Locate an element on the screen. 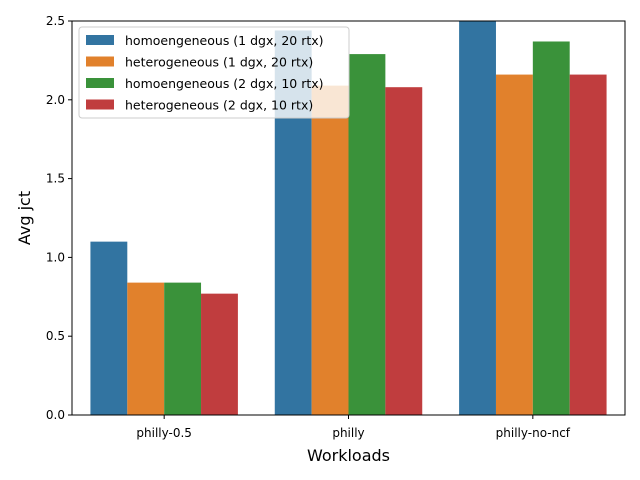  y-tick-label: 2.5 is located at coordinates (55, 21).